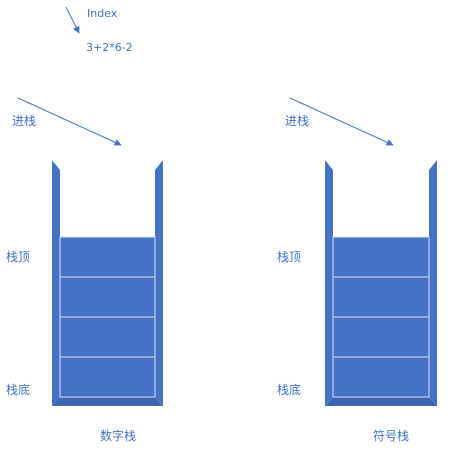 The width and height of the screenshot is (476, 451). What do you see at coordinates (118, 436) in the screenshot?
I see `number-stack-name: 数字栈` at bounding box center [118, 436].